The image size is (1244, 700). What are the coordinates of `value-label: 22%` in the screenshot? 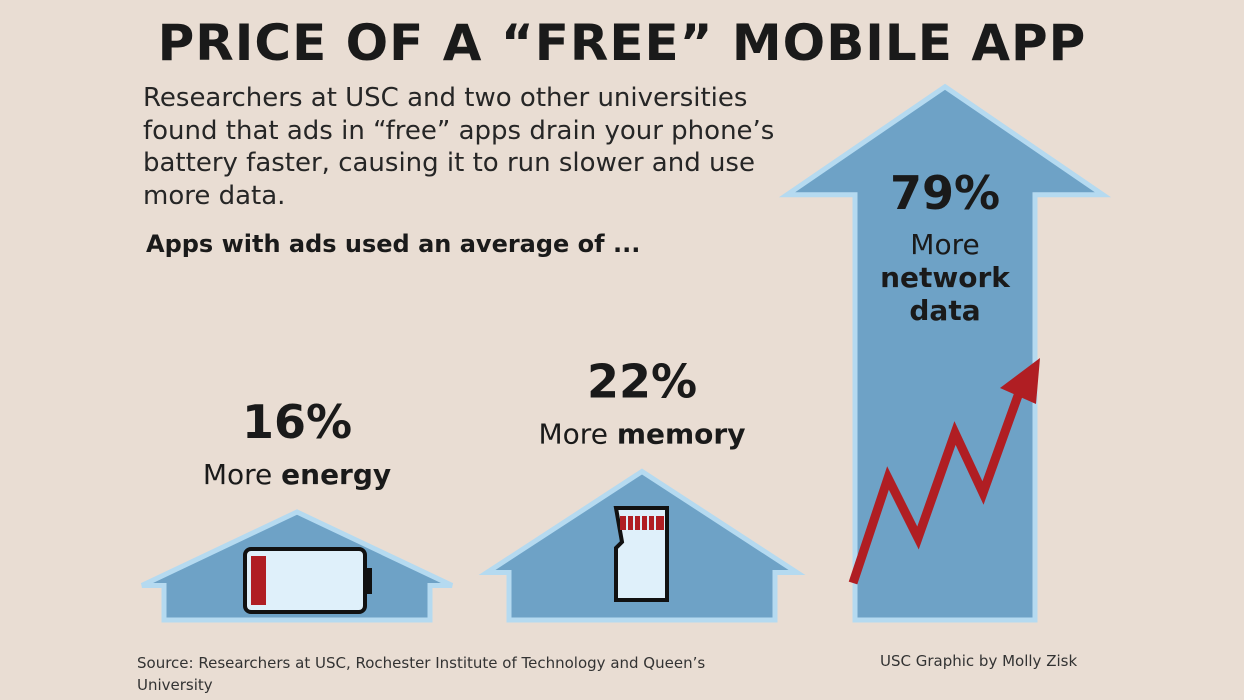 It's located at (642, 382).